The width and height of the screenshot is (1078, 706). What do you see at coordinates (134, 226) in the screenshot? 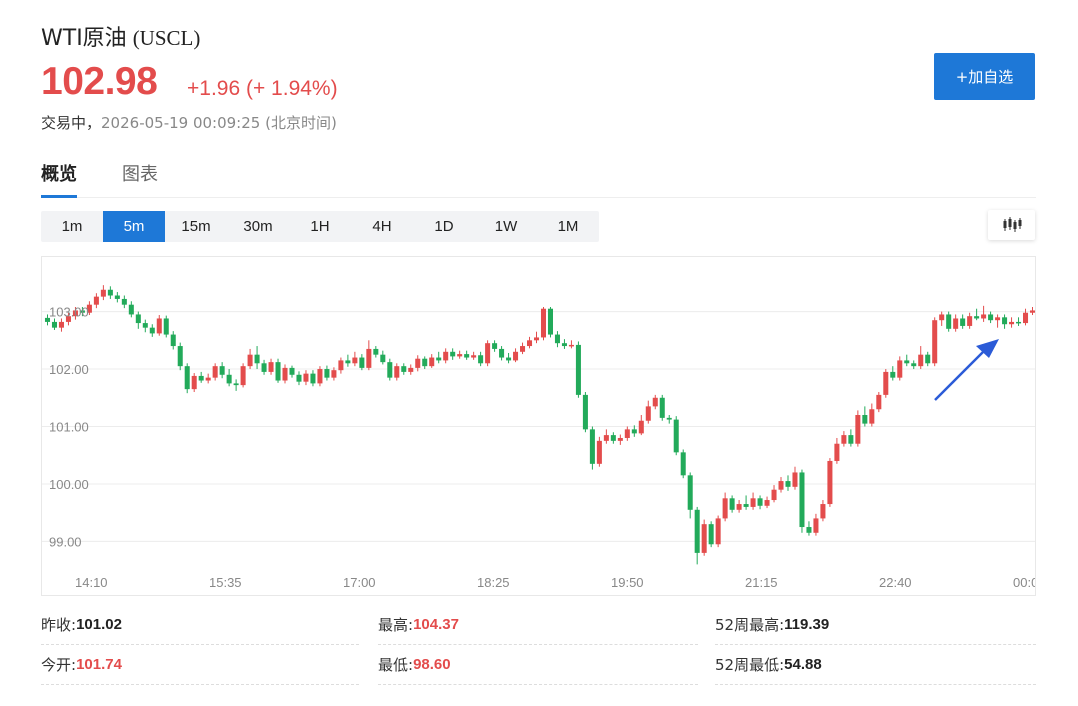
I see `period-5m: 5m` at bounding box center [134, 226].